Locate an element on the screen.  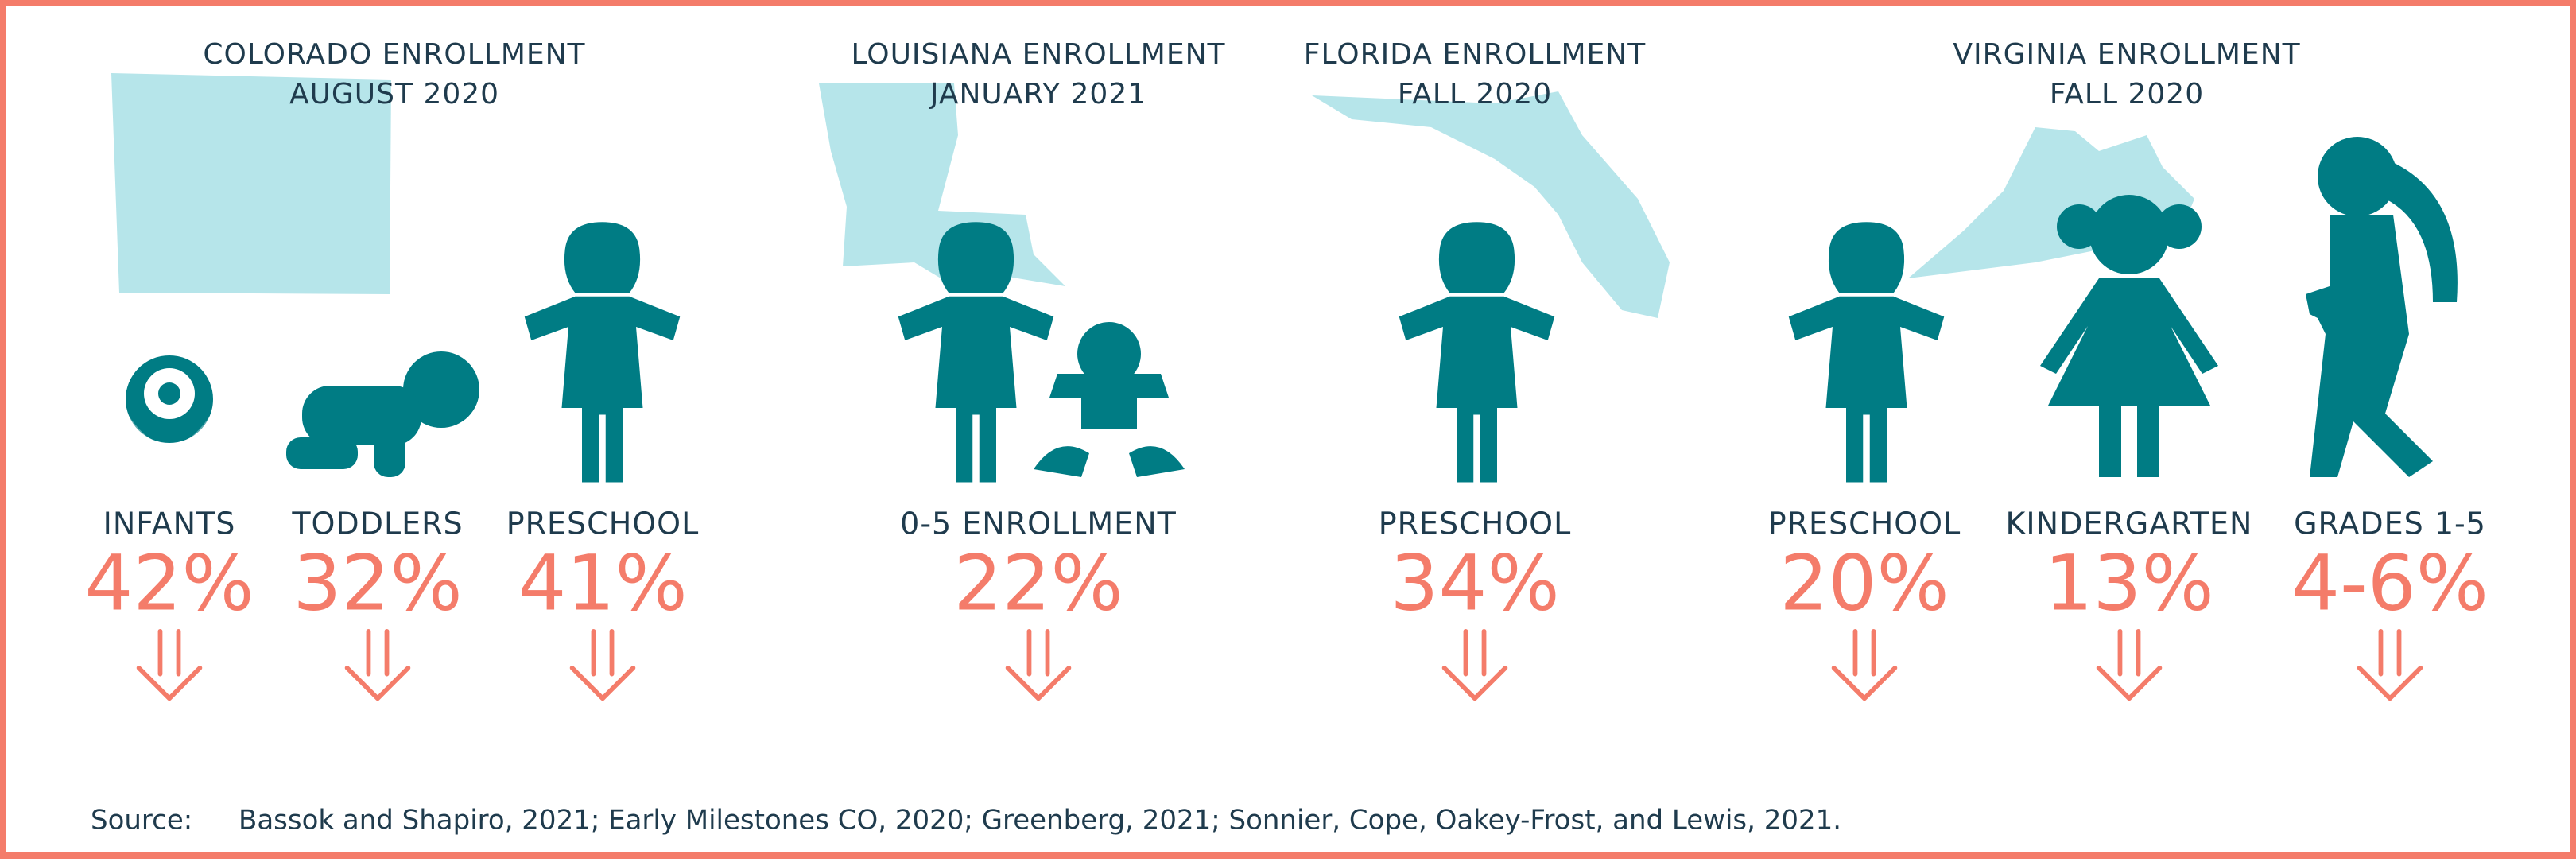
baby-icon is located at coordinates (1109, 399).